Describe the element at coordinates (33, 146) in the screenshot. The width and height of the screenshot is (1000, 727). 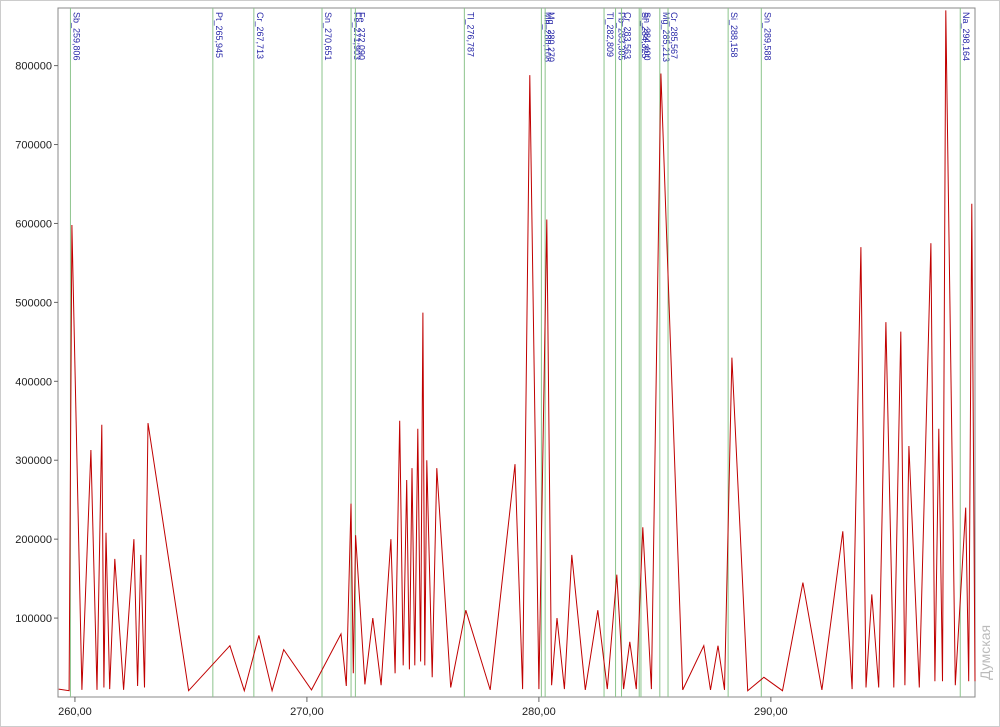
I see `y-tick-label: 700000` at that location.